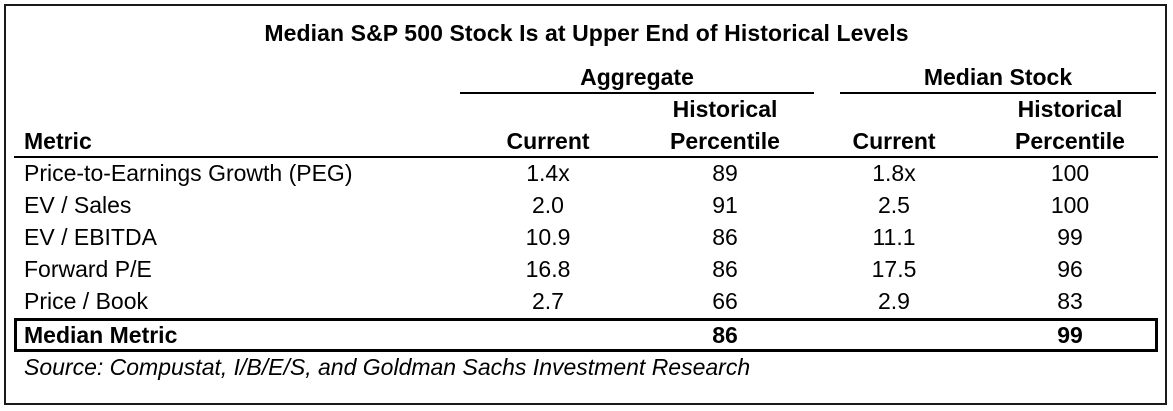 Image resolution: width=1173 pixels, height=411 pixels. Describe the element at coordinates (188, 173) in the screenshot. I see `table-row-metric: Price-to-Earnings Growth (PEG)` at that location.